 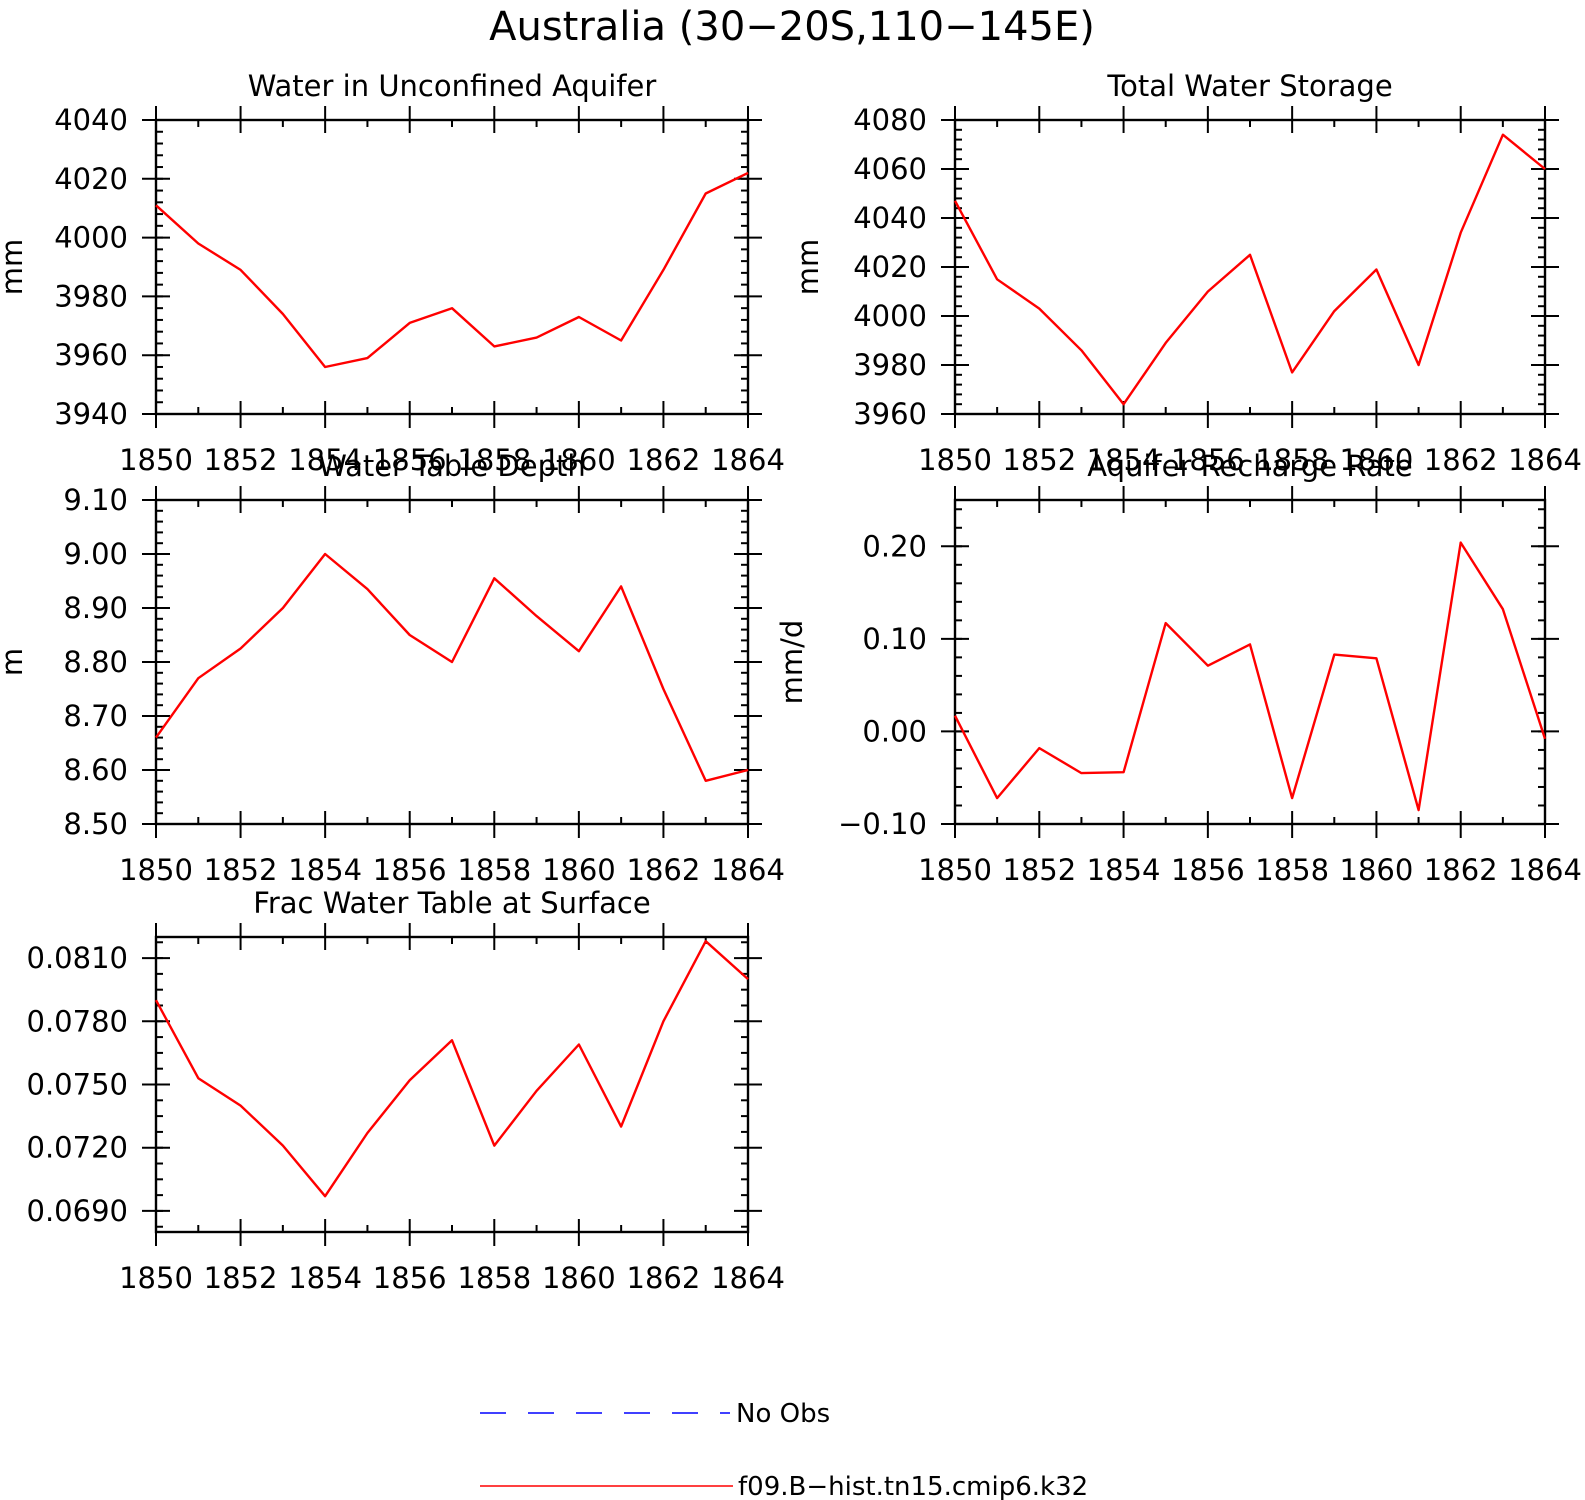 I want to click on panel-title: Total Water Storage, so click(x=1249, y=86).